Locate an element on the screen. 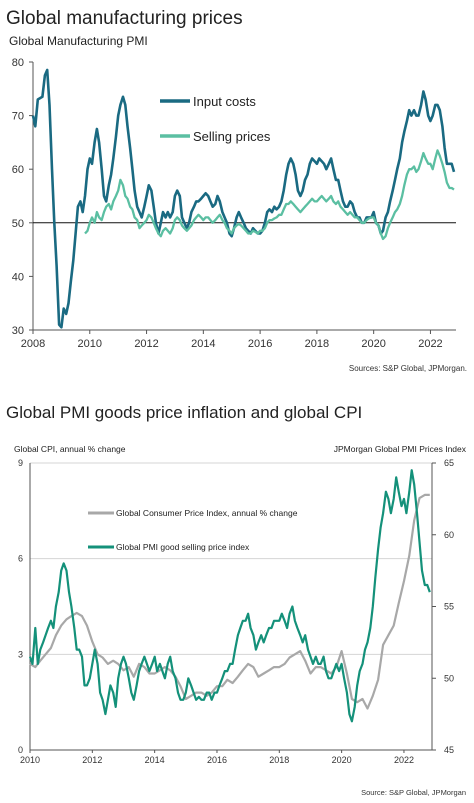 Image resolution: width=474 pixels, height=803 pixels. chart2-y-left-tick-6: 6 is located at coordinates (20, 559).